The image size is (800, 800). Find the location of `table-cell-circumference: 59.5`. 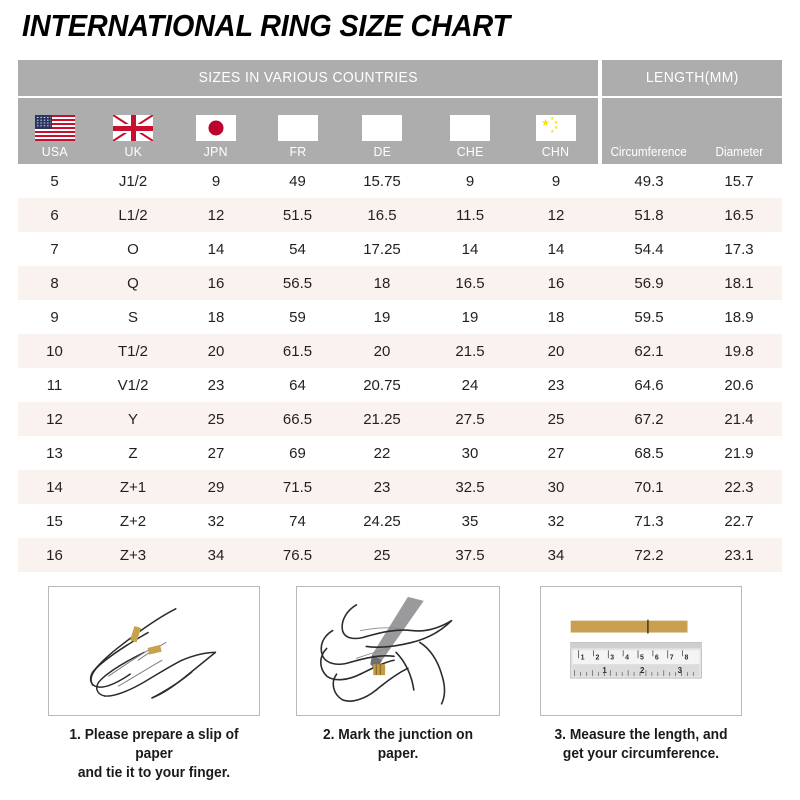

table-cell-circumference: 59.5 is located at coordinates (649, 317).